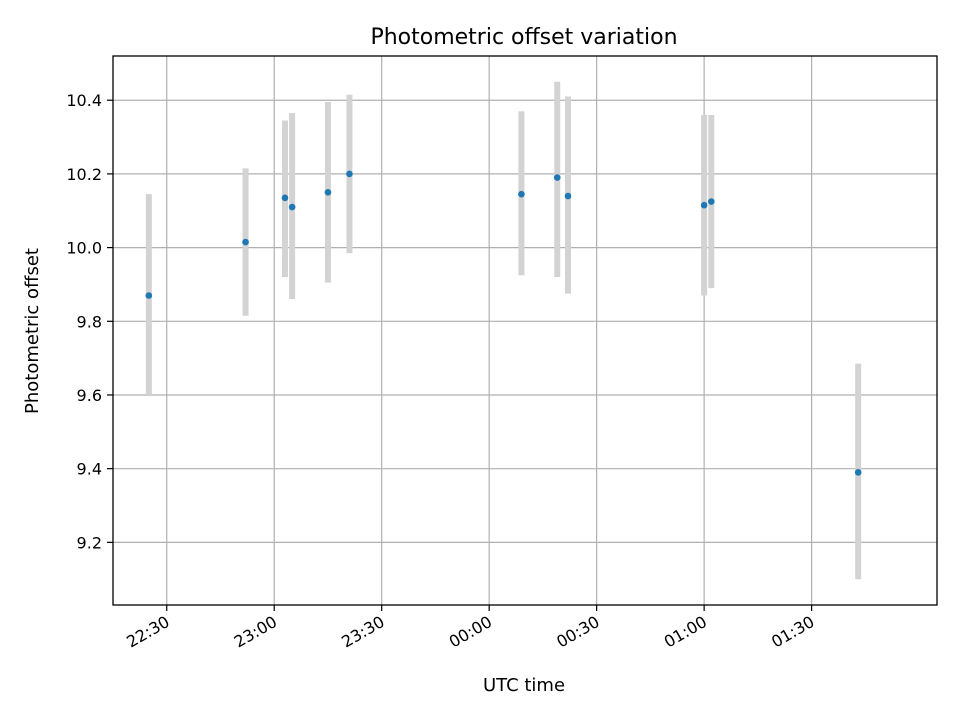  I want to click on y-tick-label: 10.4, so click(84, 100).